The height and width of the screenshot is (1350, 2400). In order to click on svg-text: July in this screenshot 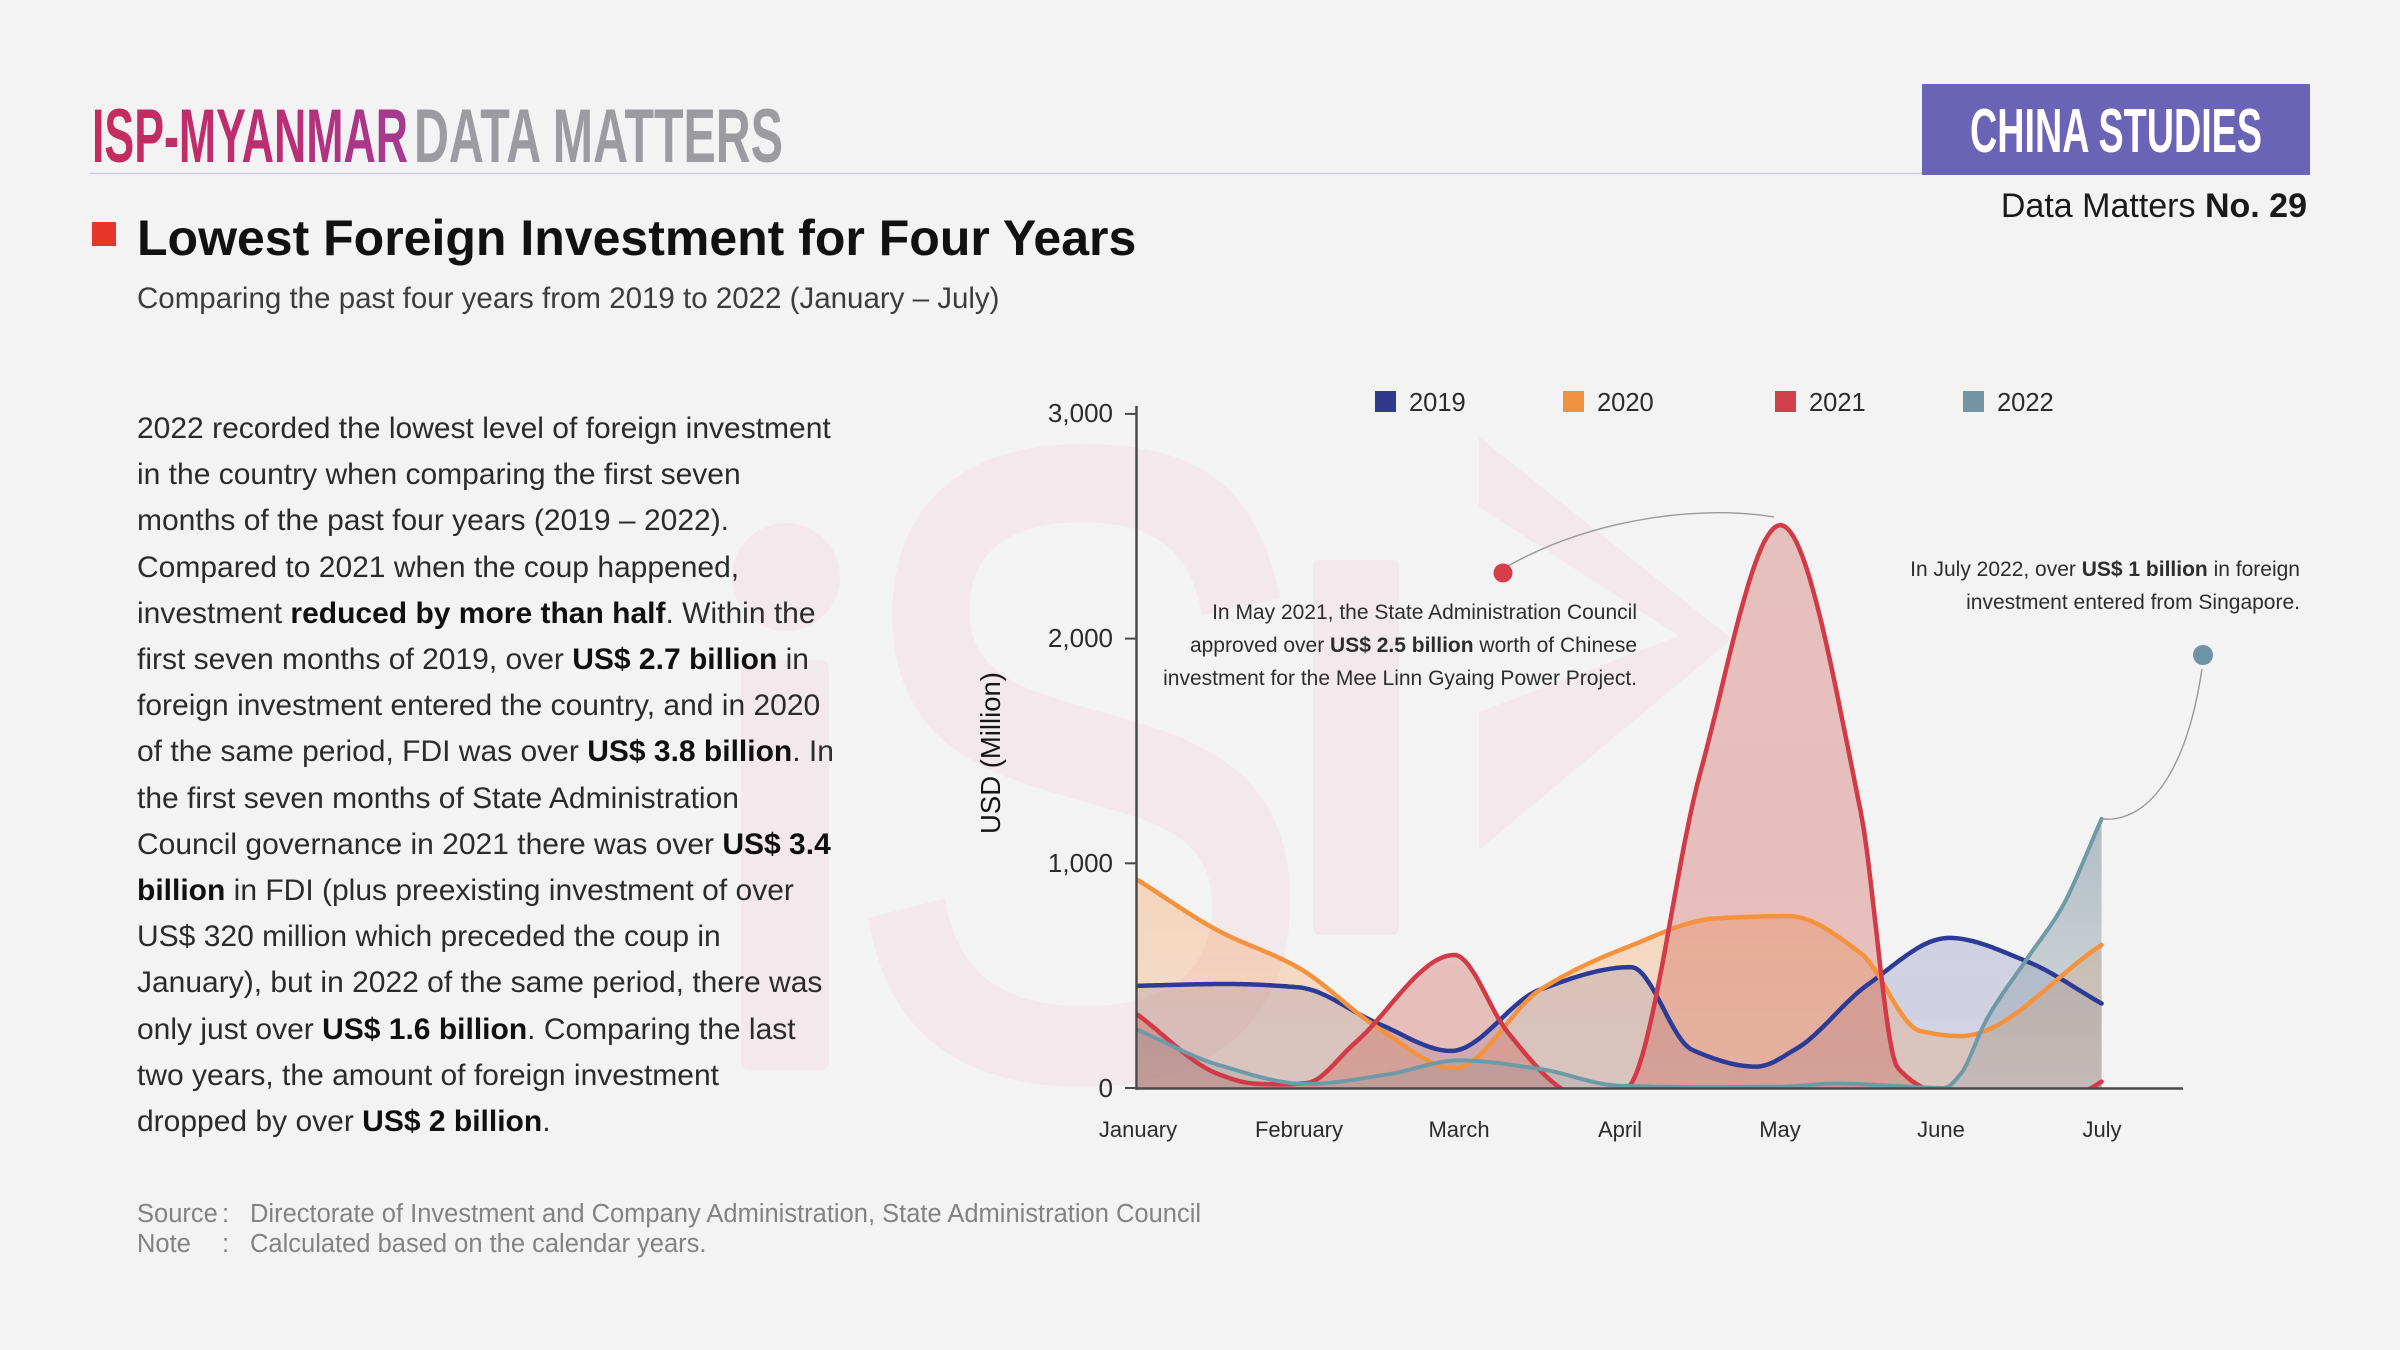, I will do `click(2101, 1129)`.